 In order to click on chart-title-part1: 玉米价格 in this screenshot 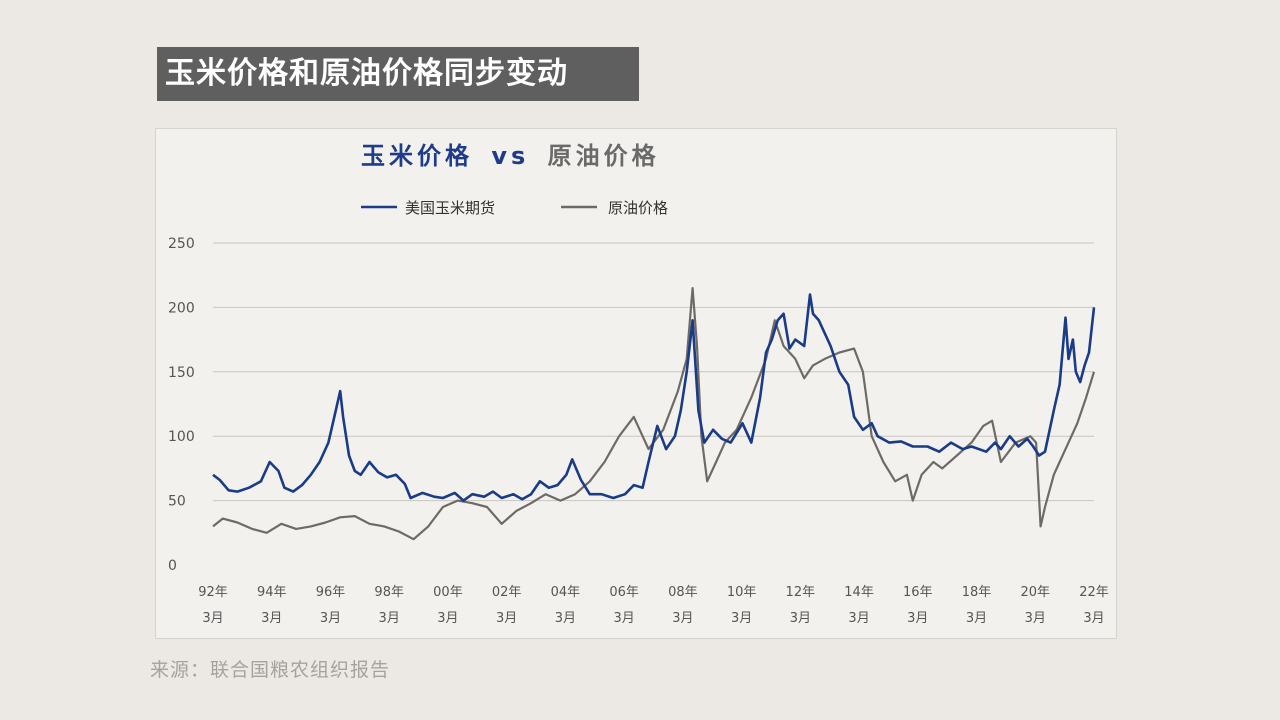, I will do `click(417, 156)`.